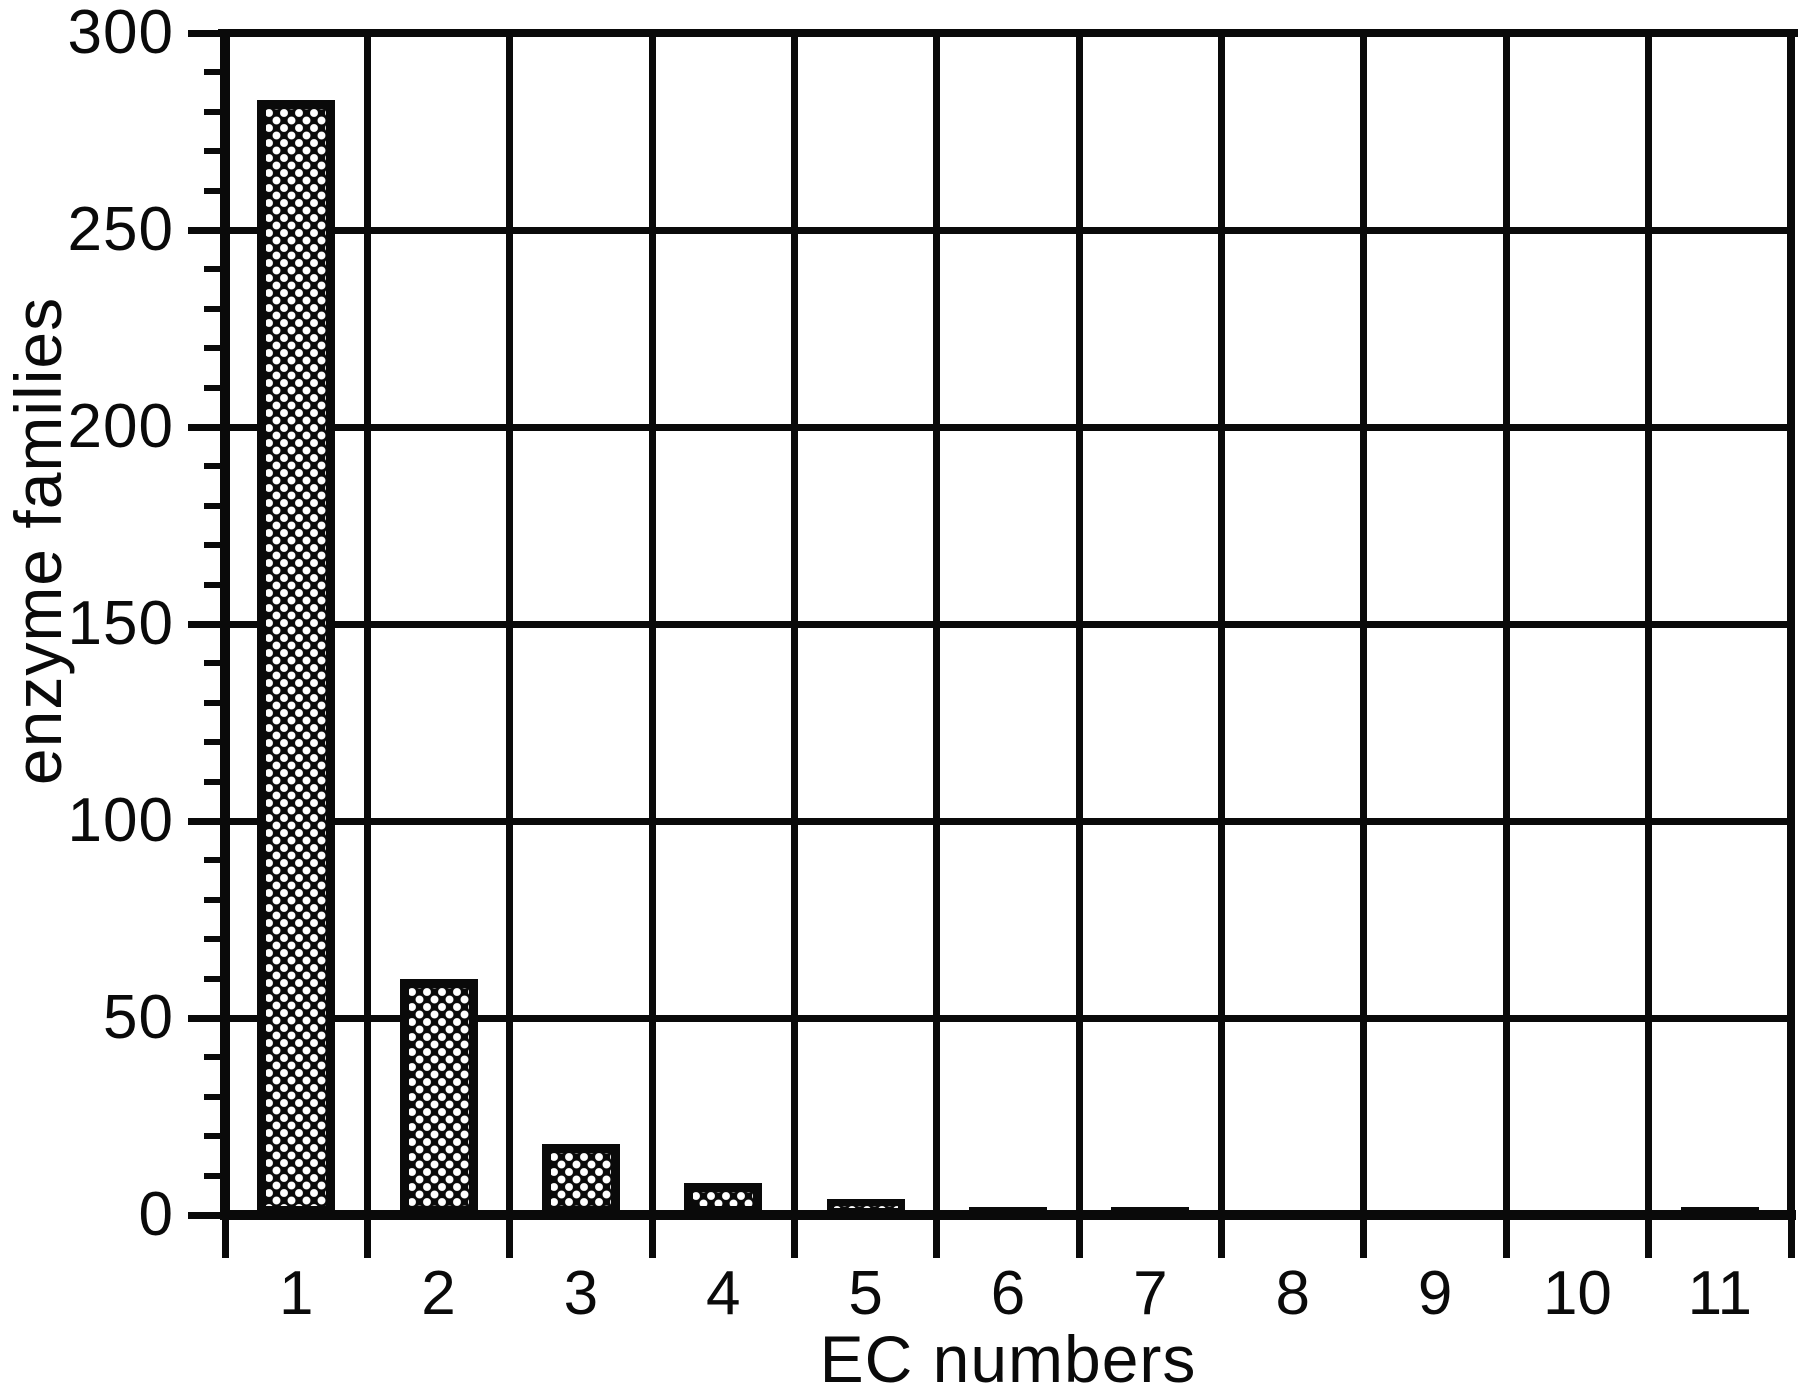 This screenshot has width=1800, height=1391. I want to click on y-tick-label: 300, so click(120, 33).